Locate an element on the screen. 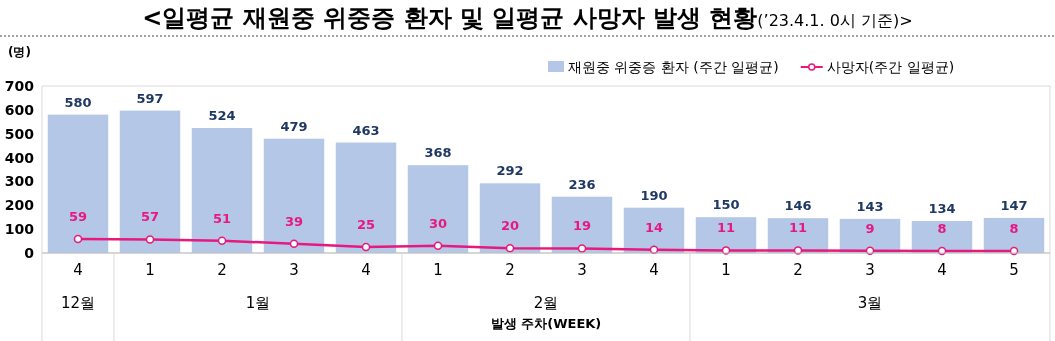 Image resolution: width=1055 pixels, height=341 pixels. text: 3월 is located at coordinates (870, 303).